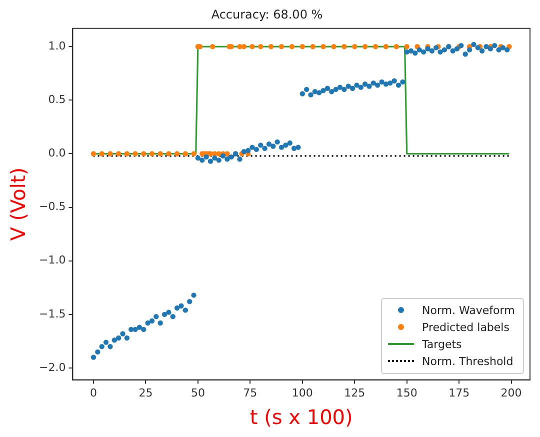  I want to click on x-tick-label: 125, so click(355, 393).